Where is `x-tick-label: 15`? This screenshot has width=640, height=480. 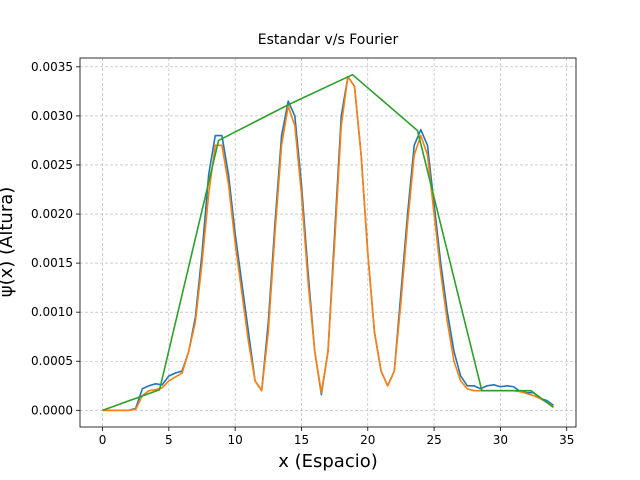
x-tick-label: 15 is located at coordinates (301, 440).